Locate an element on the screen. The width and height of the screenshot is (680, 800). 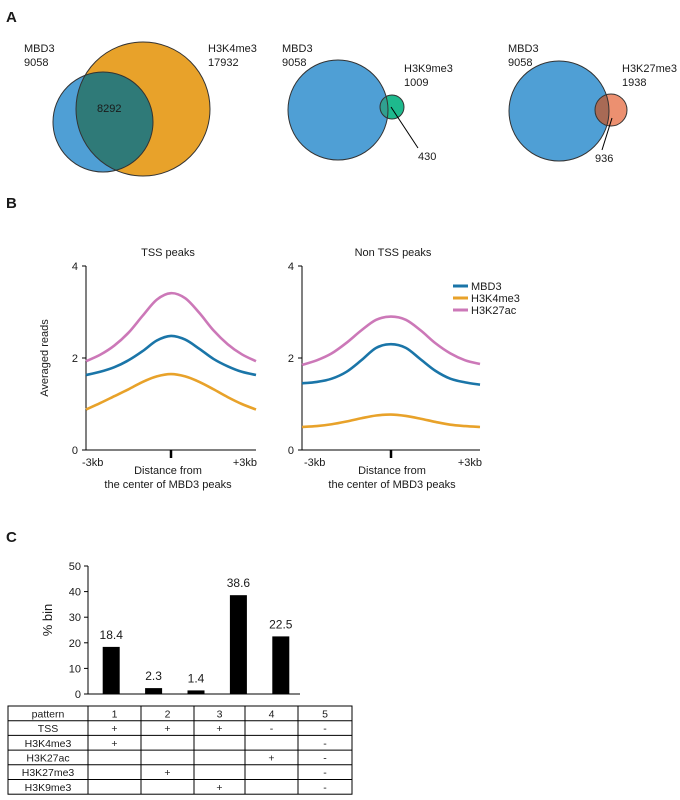
bar-value-label: 38.6 is located at coordinates (239, 583).